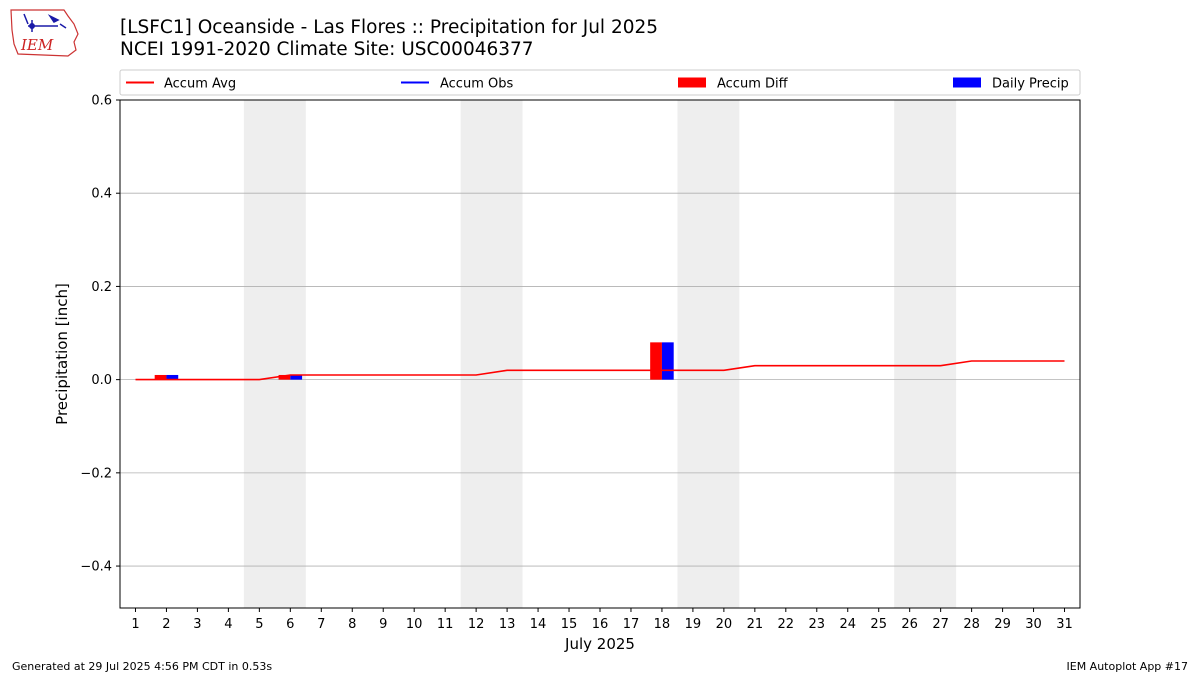 The height and width of the screenshot is (675, 1200). I want to click on x-tick-label: 3, so click(197, 624).